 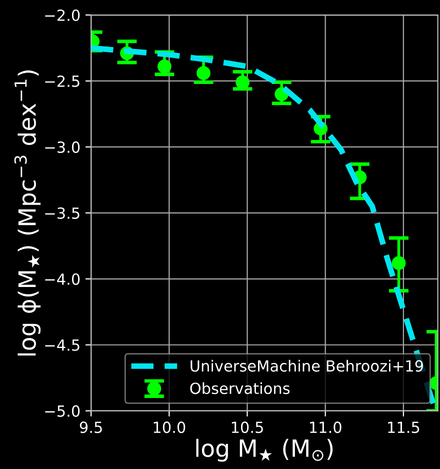 I want to click on legend-label: UniverseMachine Behroozi+19, so click(x=306, y=366).